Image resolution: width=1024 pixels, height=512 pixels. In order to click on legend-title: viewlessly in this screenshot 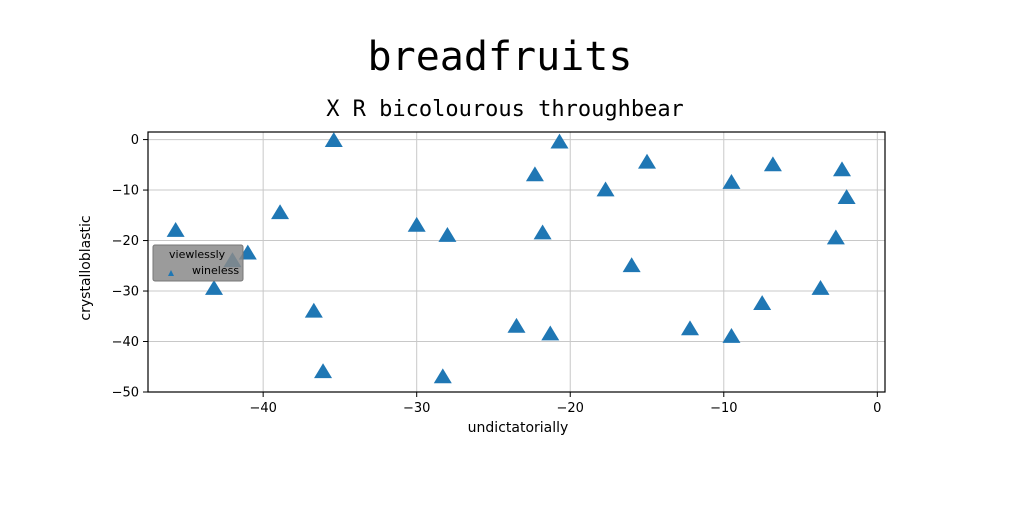, I will do `click(197, 254)`.